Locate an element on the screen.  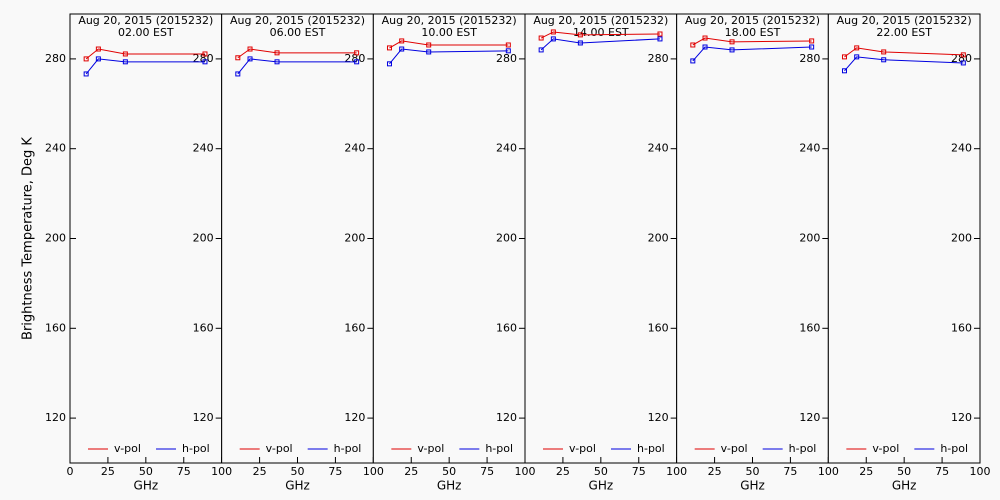
panel-subtitle: 10.00 EST is located at coordinates (449, 32).